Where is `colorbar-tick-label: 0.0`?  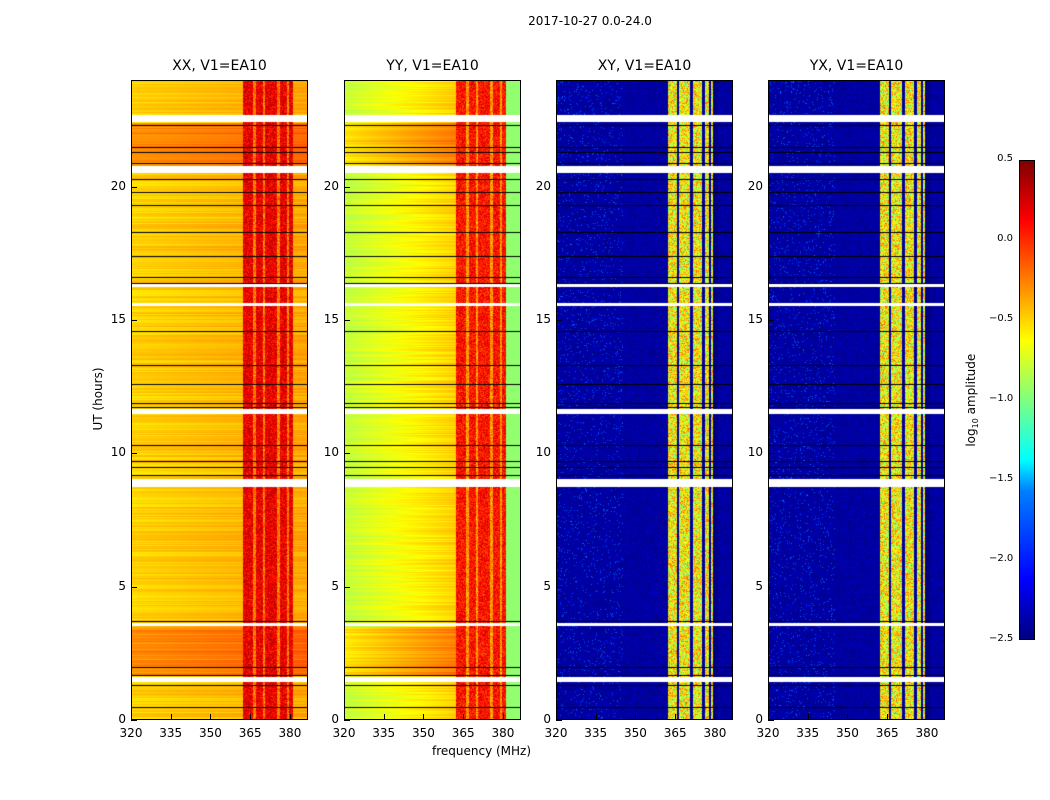 colorbar-tick-label: 0.0 is located at coordinates (1005, 238).